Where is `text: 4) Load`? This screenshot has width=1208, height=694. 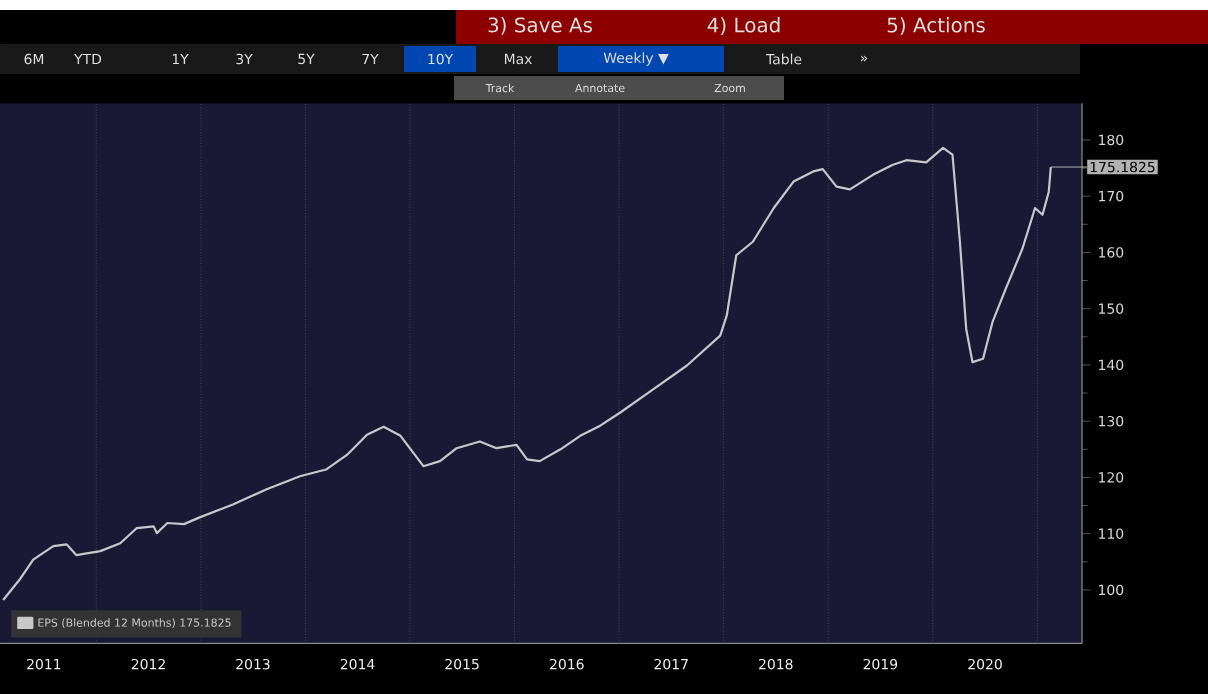 text: 4) Load is located at coordinates (743, 26).